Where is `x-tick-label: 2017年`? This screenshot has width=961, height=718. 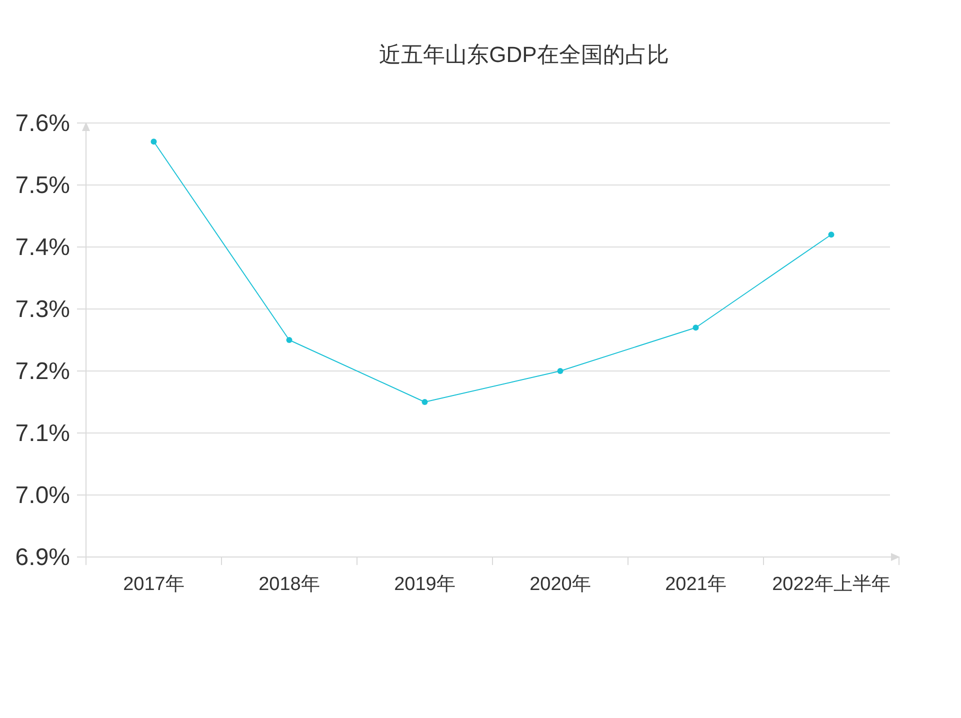
x-tick-label: 2017年 is located at coordinates (153, 584).